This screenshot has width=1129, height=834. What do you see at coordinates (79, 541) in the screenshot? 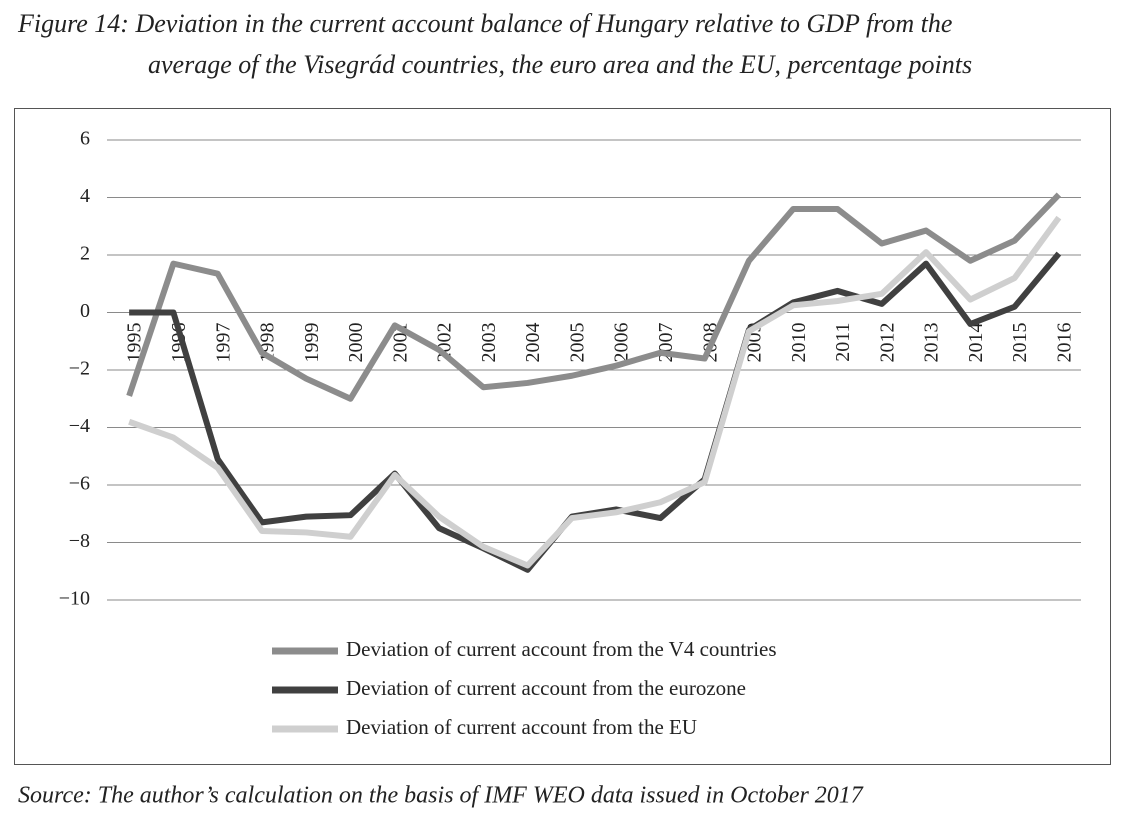
I see `y-tick-label: −8` at bounding box center [79, 541].